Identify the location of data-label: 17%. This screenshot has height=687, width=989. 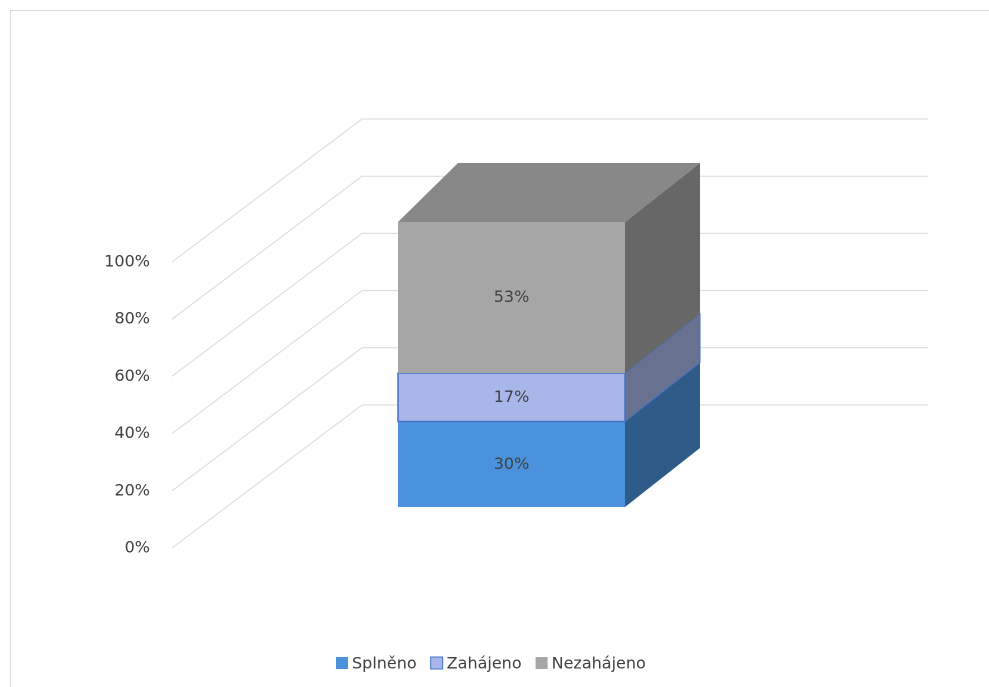
(512, 396).